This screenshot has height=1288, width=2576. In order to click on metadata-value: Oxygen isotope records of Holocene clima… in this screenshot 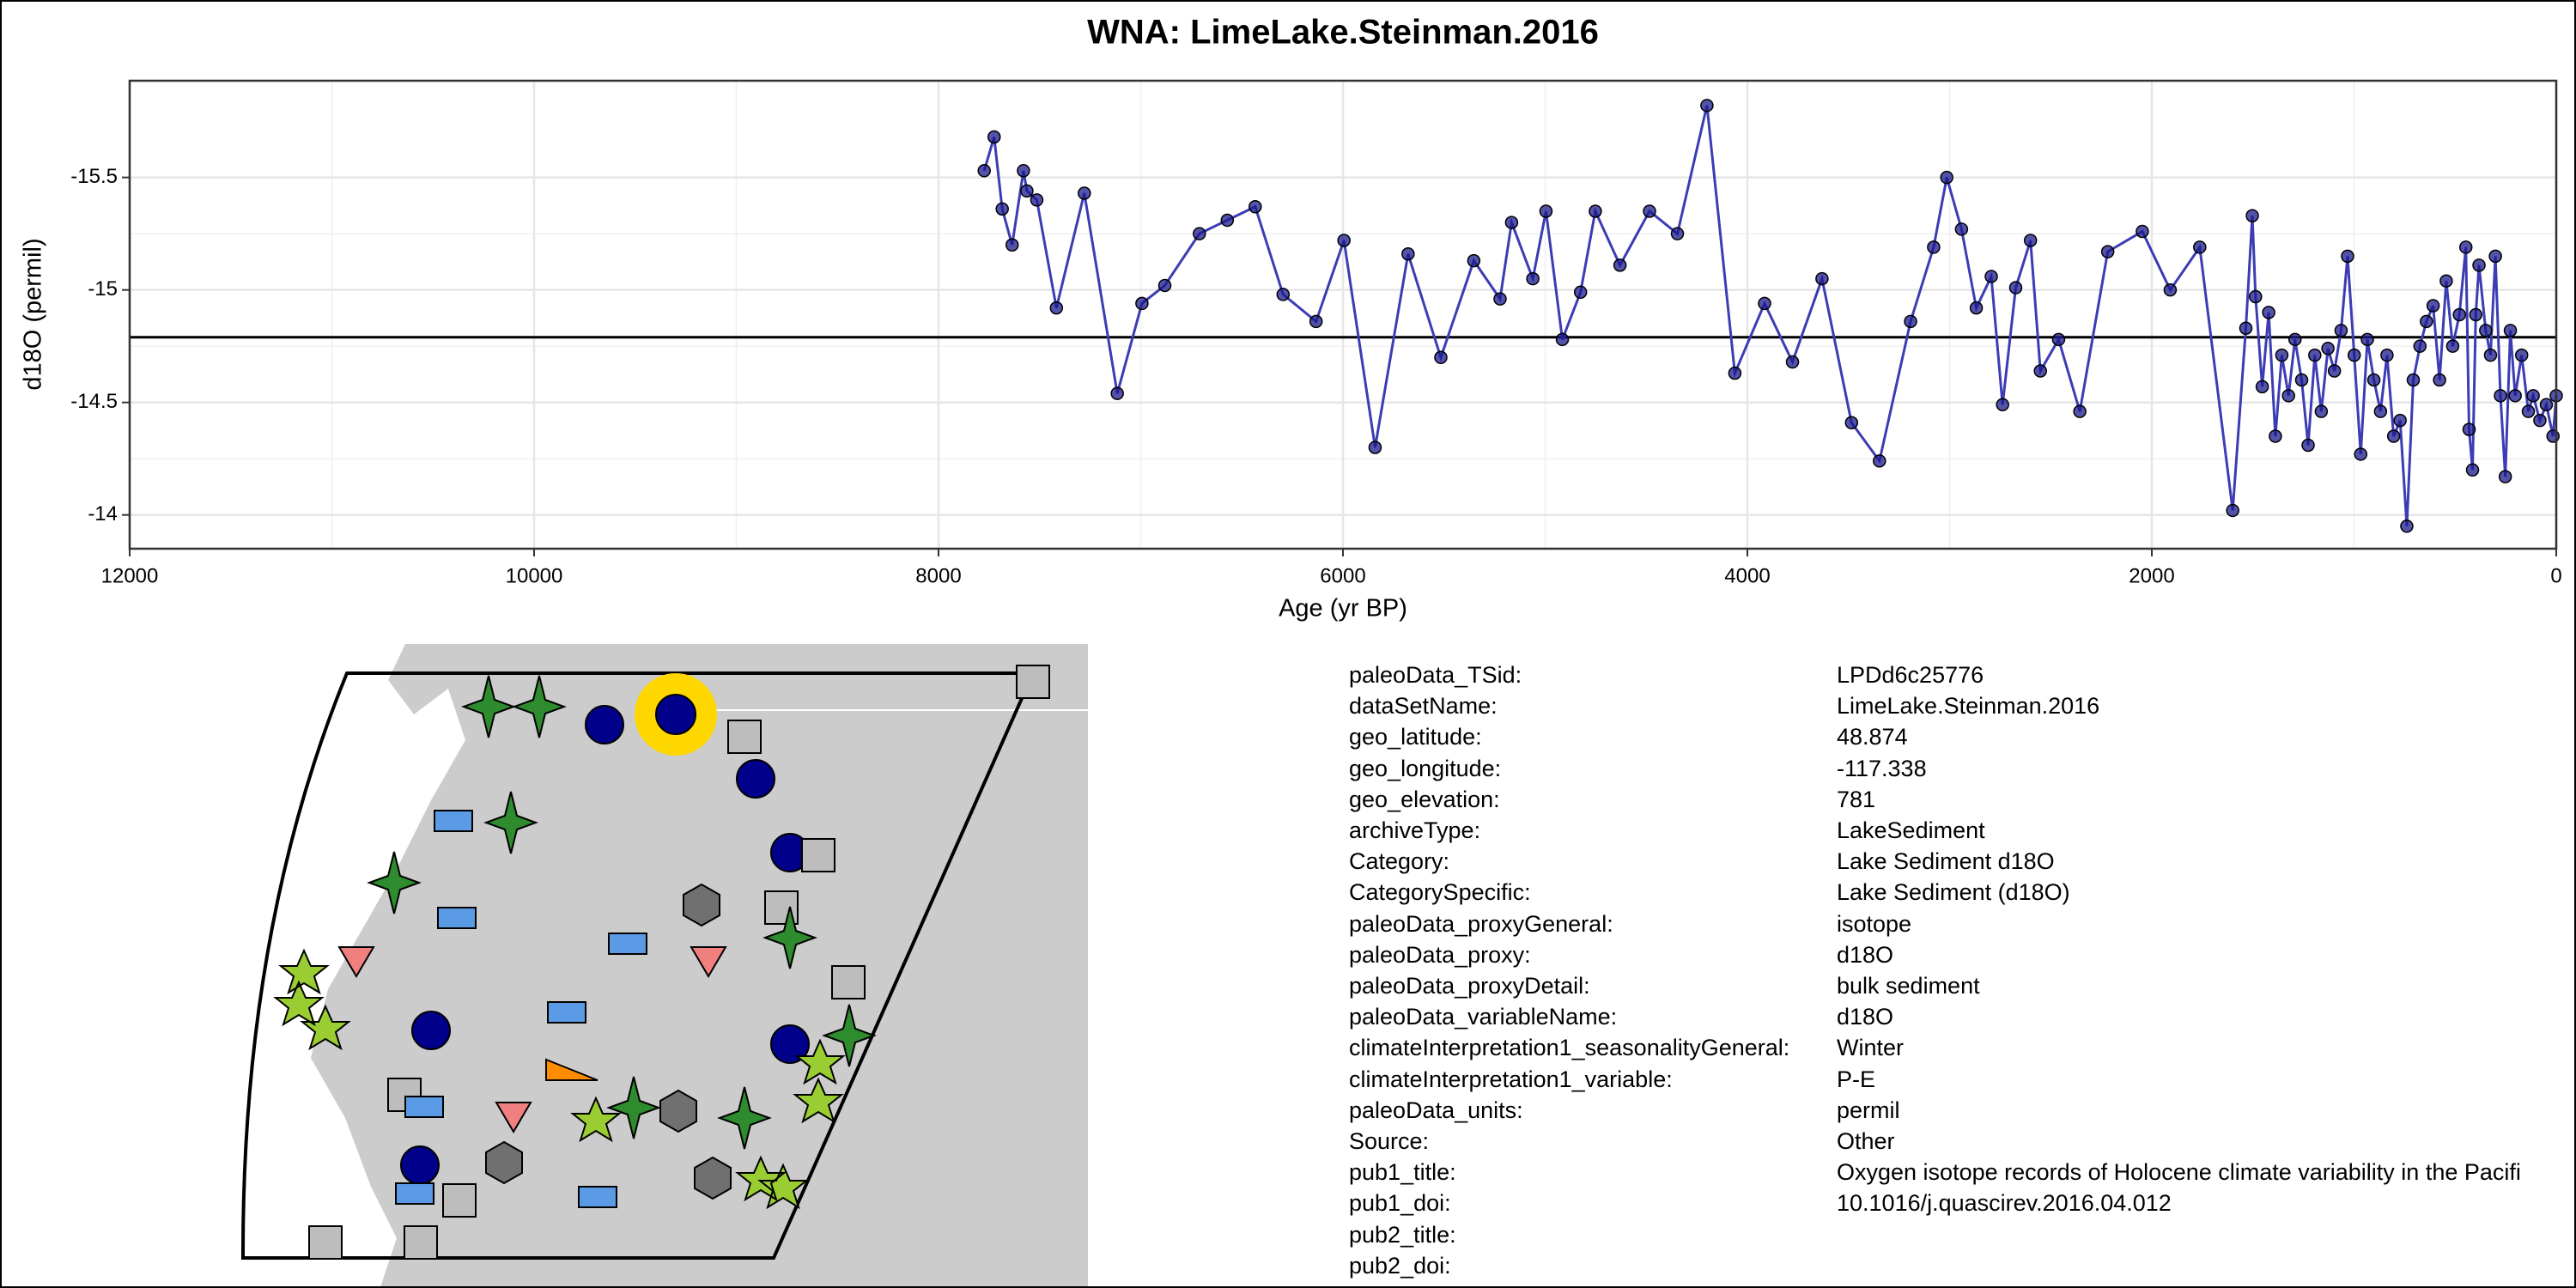, I will do `click(2179, 1173)`.